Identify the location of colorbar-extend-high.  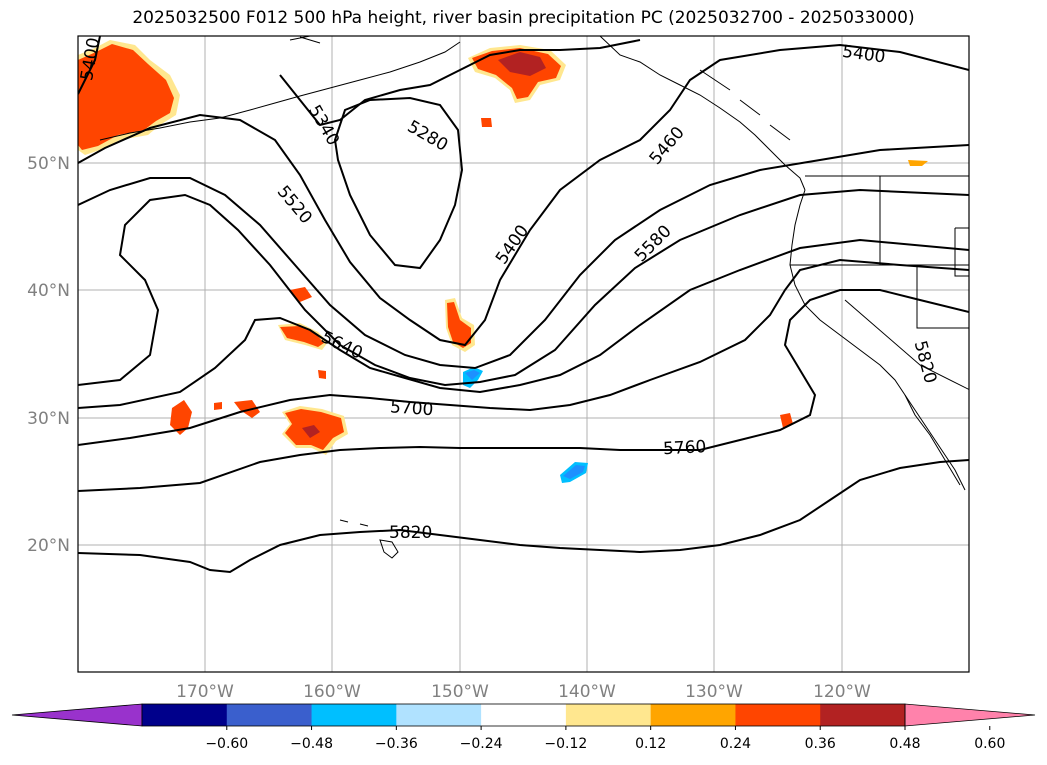
(970, 715).